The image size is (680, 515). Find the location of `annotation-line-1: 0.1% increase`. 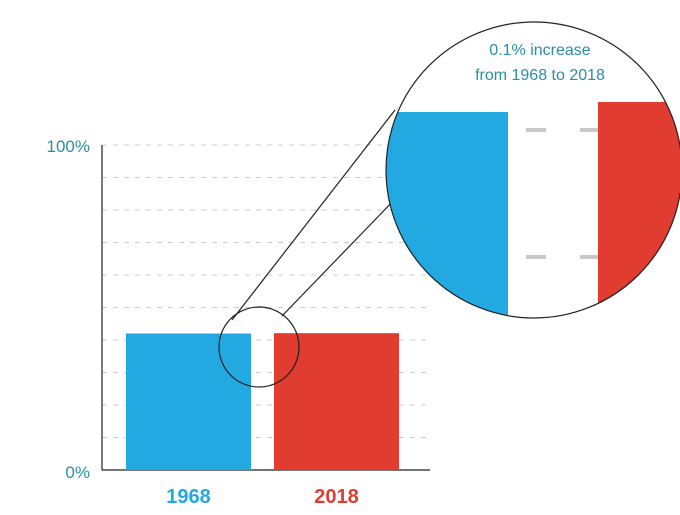

annotation-line-1: 0.1% increase is located at coordinates (539, 50).